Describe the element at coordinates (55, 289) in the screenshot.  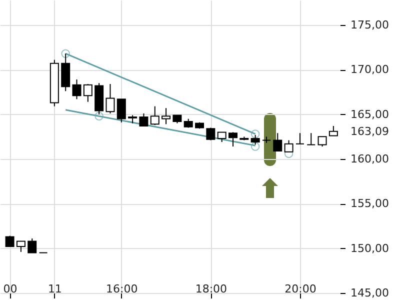
I see `x-tick-label: 11` at that location.